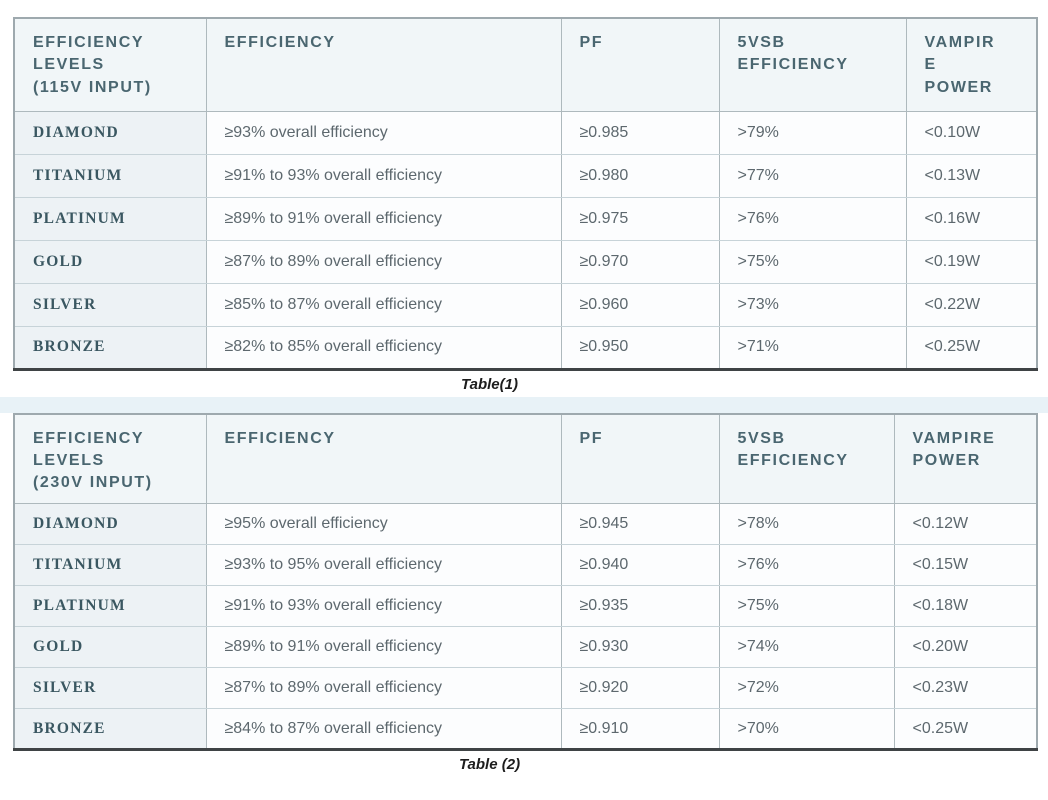  What do you see at coordinates (965, 647) in the screenshot?
I see `vampire-cell: <0.20W` at bounding box center [965, 647].